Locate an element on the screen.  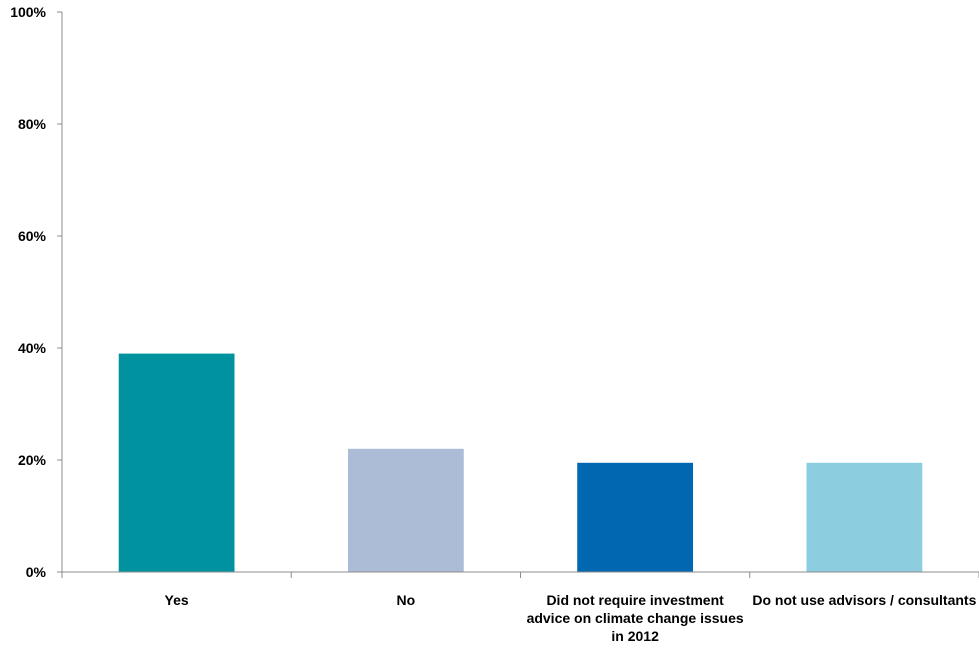
x-category-label-line: advice on climate change issues is located at coordinates (635, 618).